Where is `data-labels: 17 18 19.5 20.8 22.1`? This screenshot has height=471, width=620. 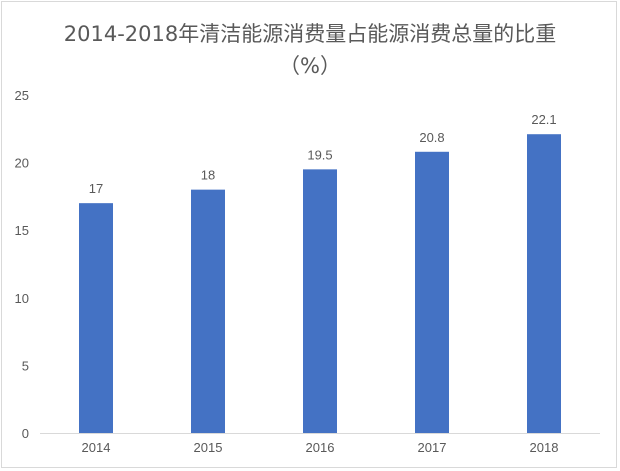
data-labels: 17 18 19.5 20.8 22.1 is located at coordinates (323, 154).